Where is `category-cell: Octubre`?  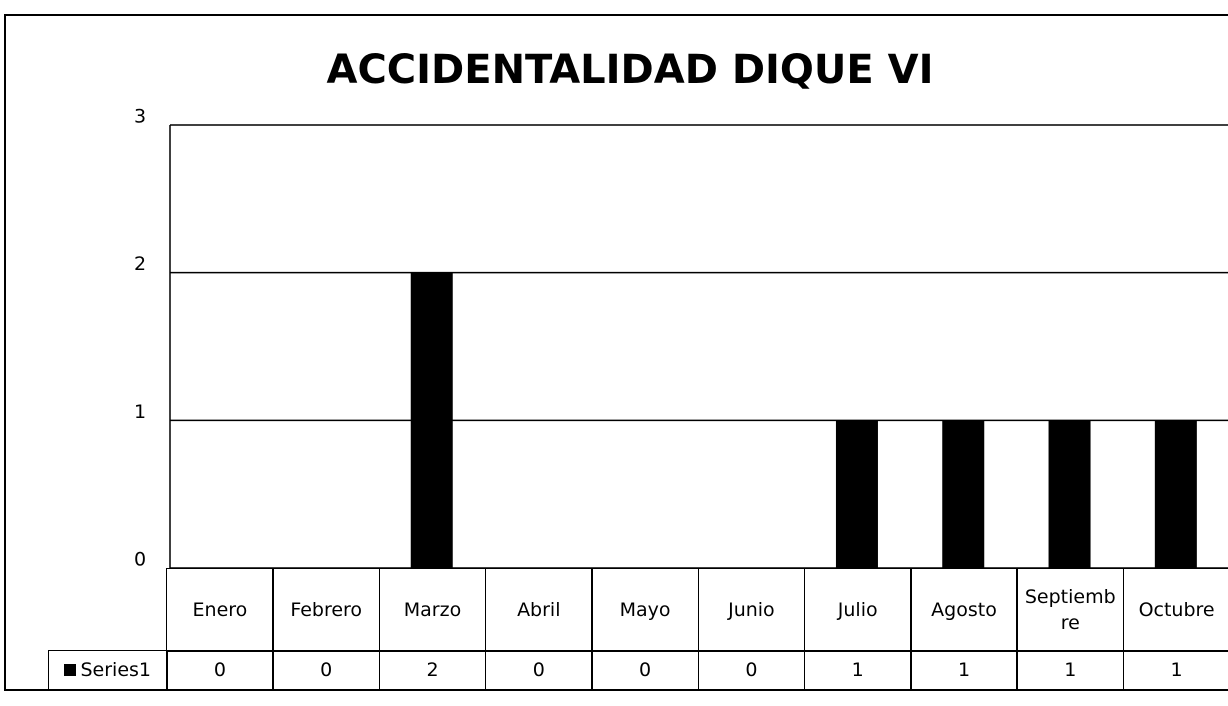 category-cell: Octubre is located at coordinates (1175, 610).